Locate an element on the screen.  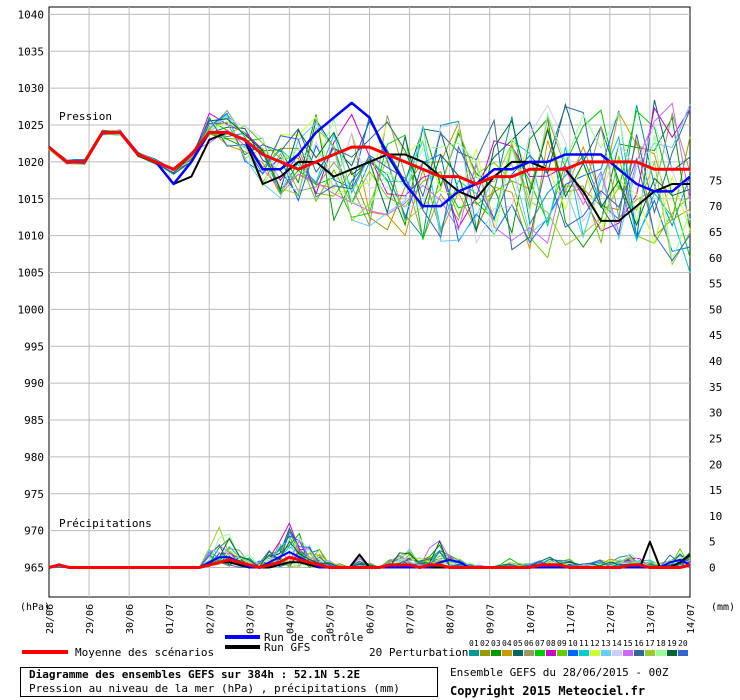
legend-gfs-label: Run GFS is located at coordinates (287, 647).